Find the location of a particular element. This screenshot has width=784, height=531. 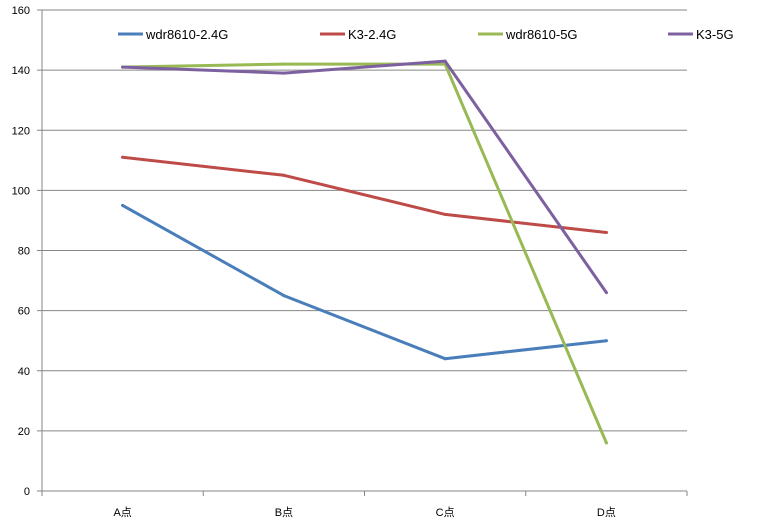

y-tick-label: 160 is located at coordinates (21, 11).